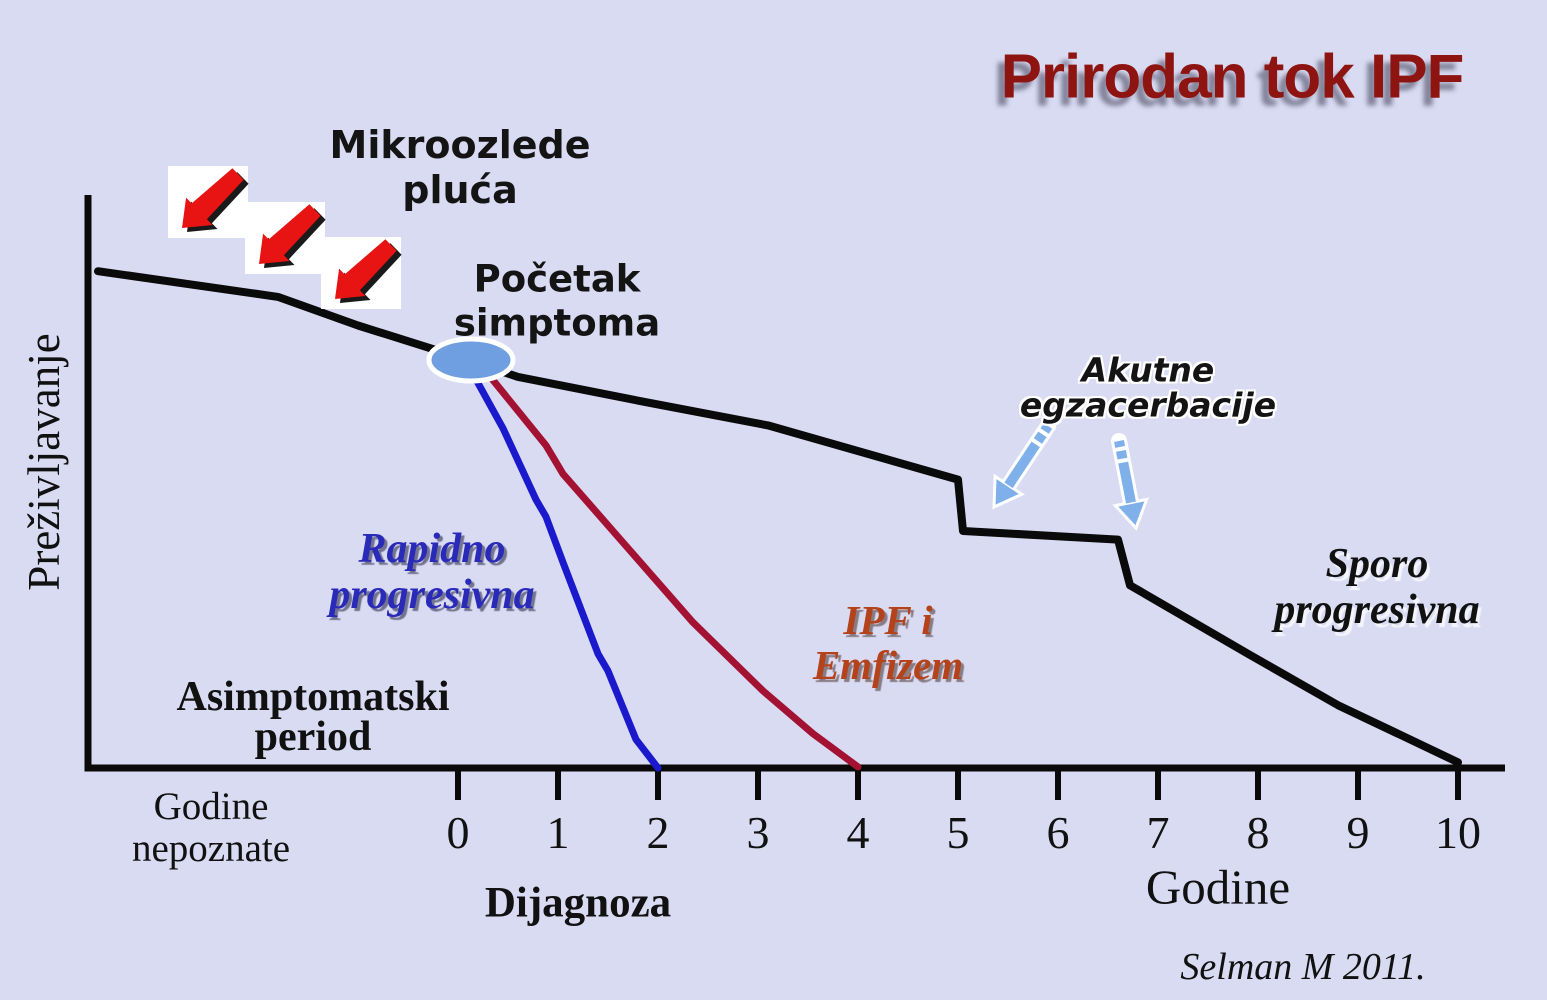 This screenshot has width=1547, height=1000. What do you see at coordinates (1258, 832) in the screenshot?
I see `x-tick-label: 8` at bounding box center [1258, 832].